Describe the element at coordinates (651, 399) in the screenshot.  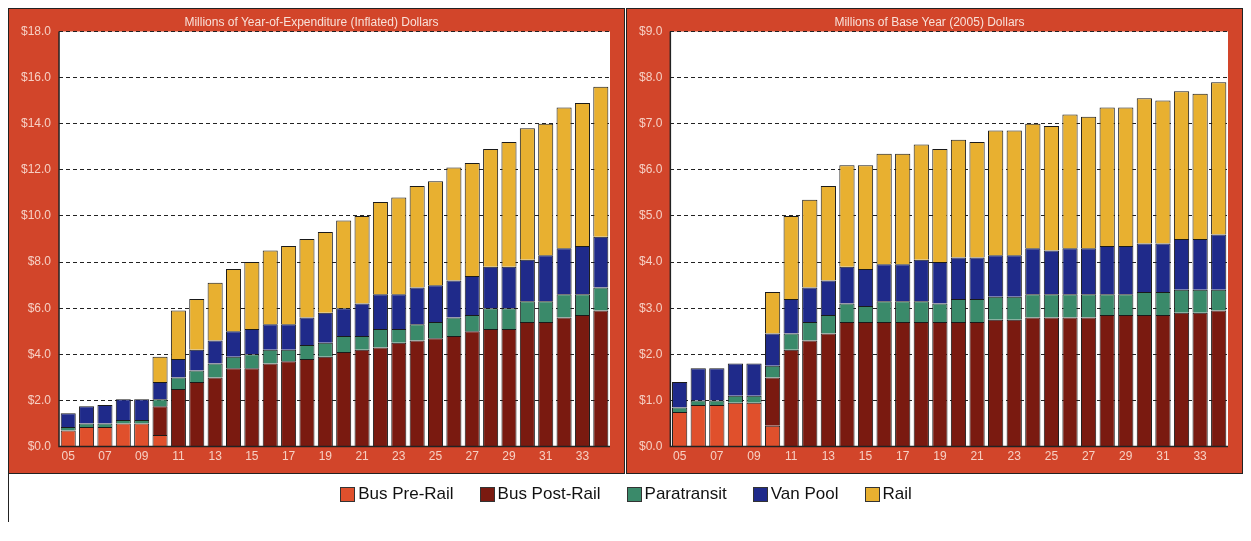
I see `y-tick-label: $1.0` at that location.